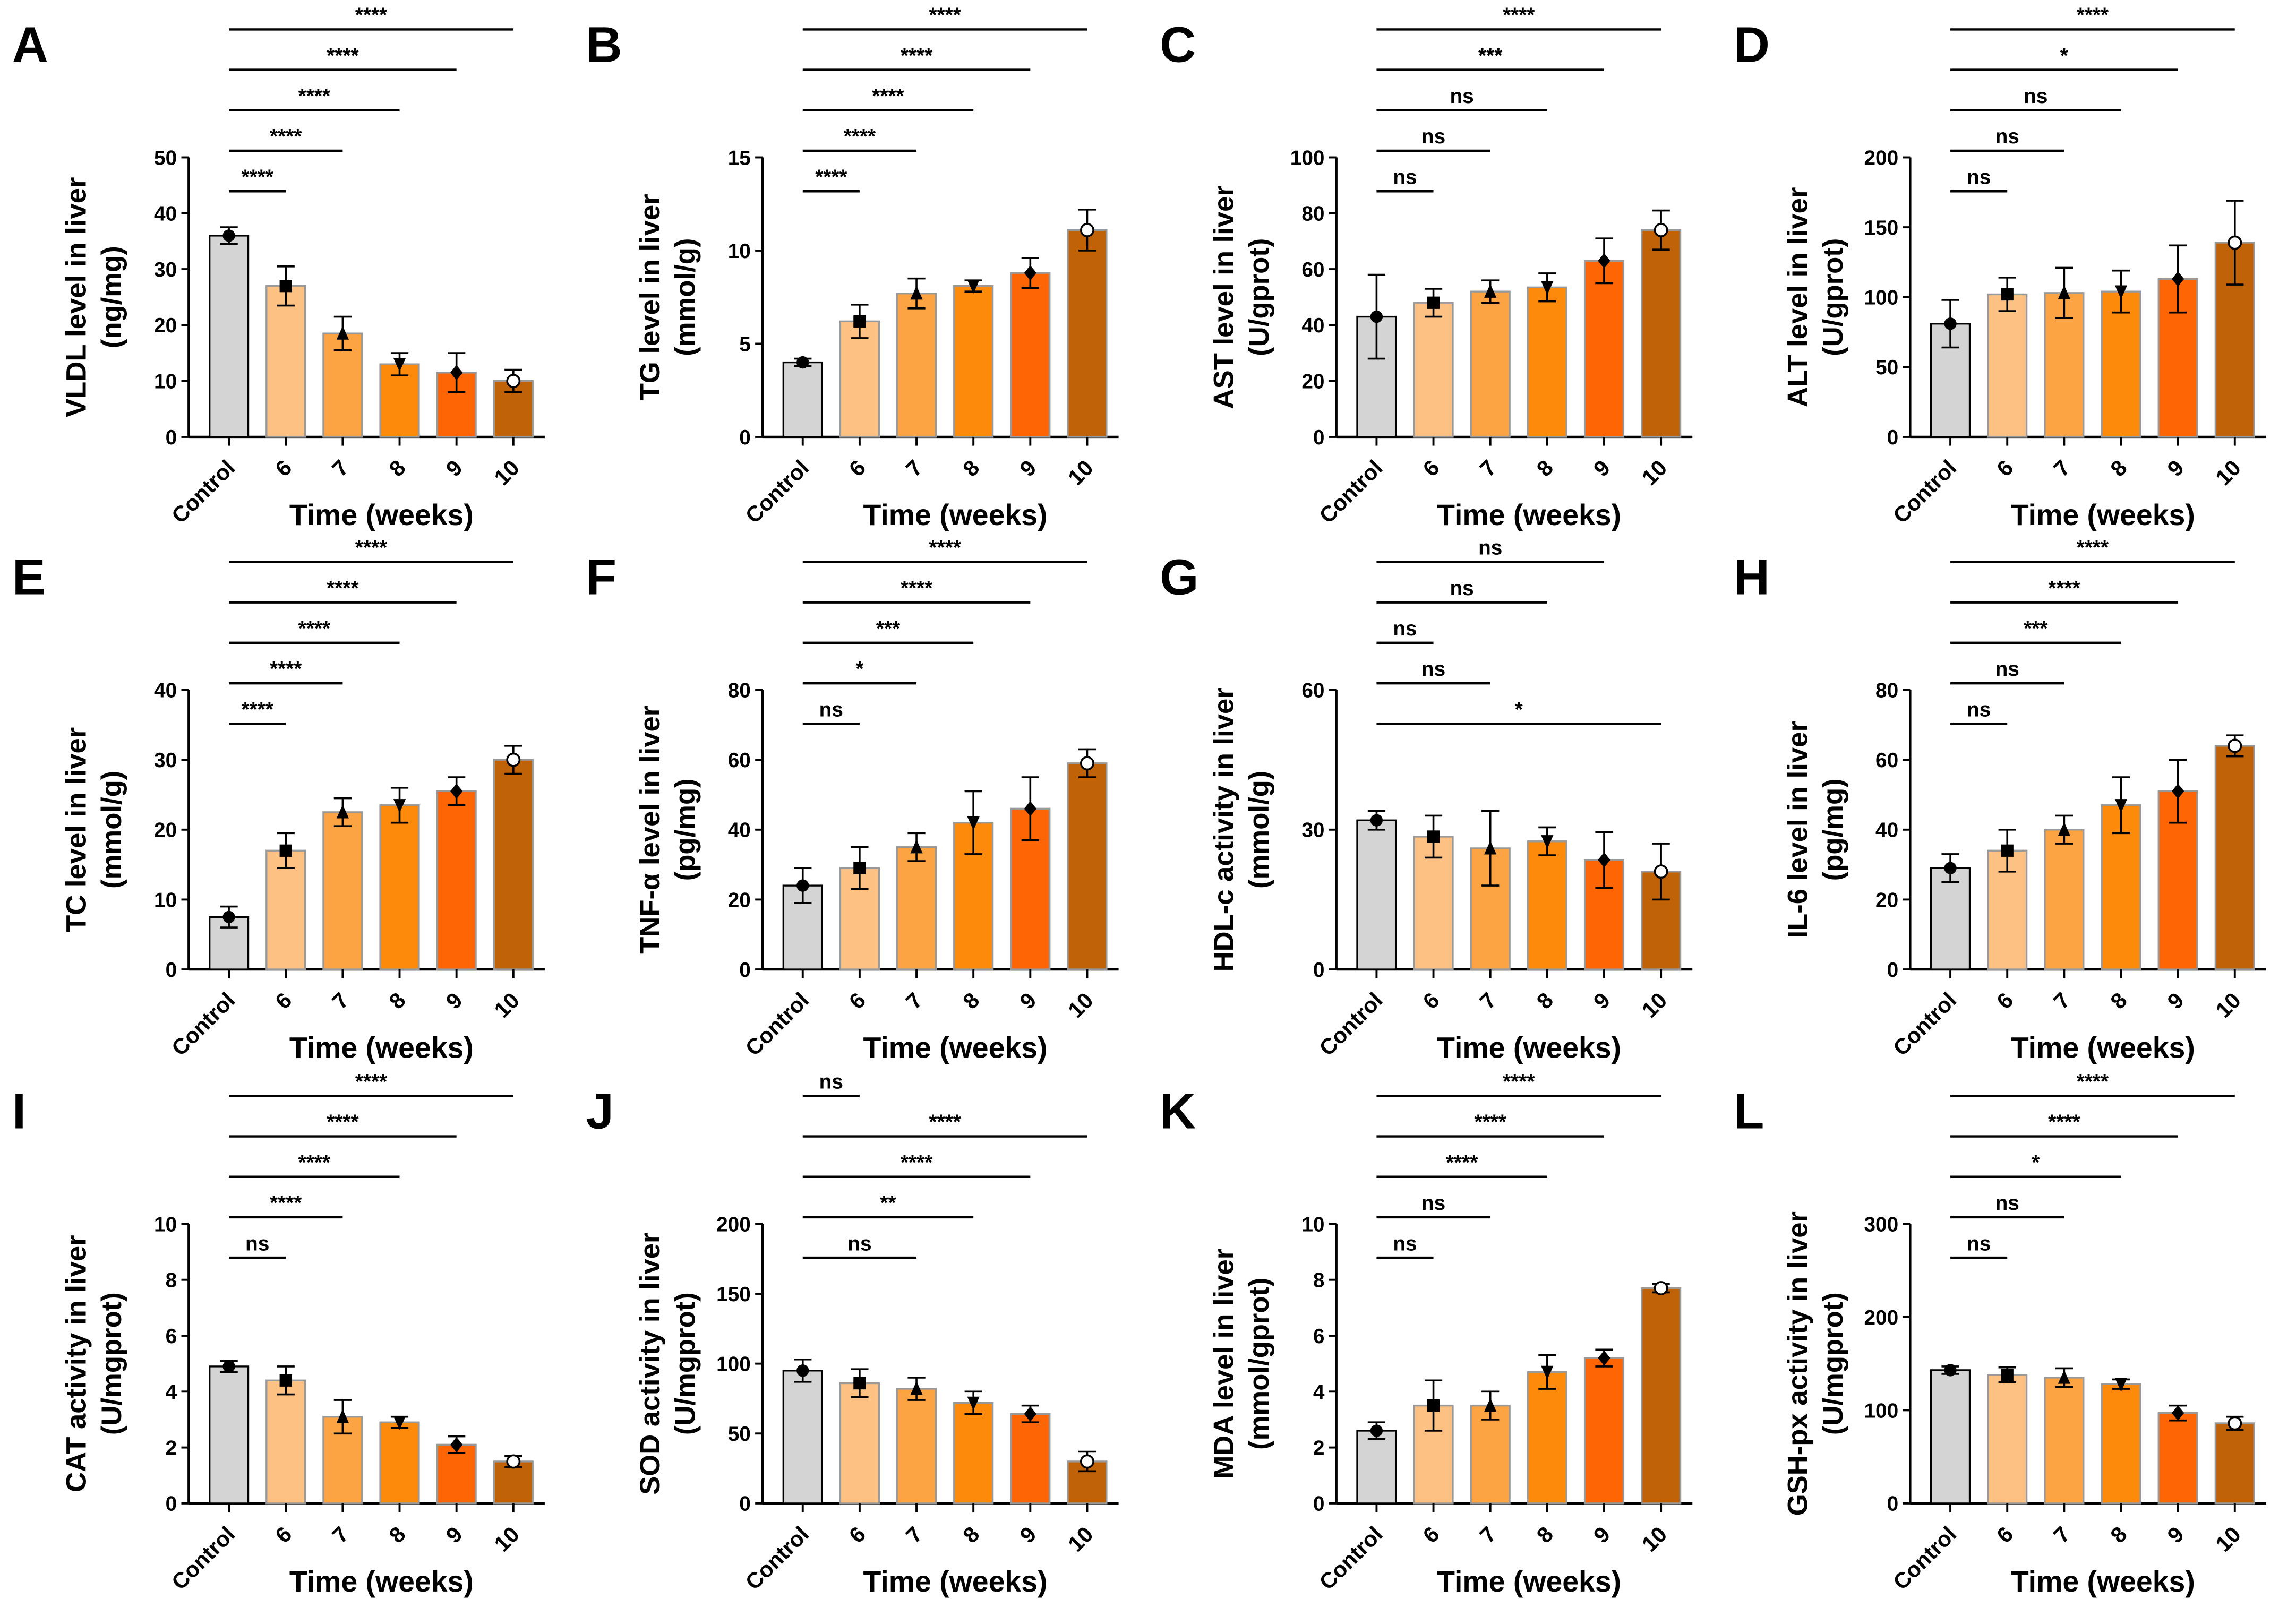 The width and height of the screenshot is (2296, 1599). What do you see at coordinates (668, 297) in the screenshot?
I see `y-axis-label: TG level in liver (mmol/g)` at bounding box center [668, 297].